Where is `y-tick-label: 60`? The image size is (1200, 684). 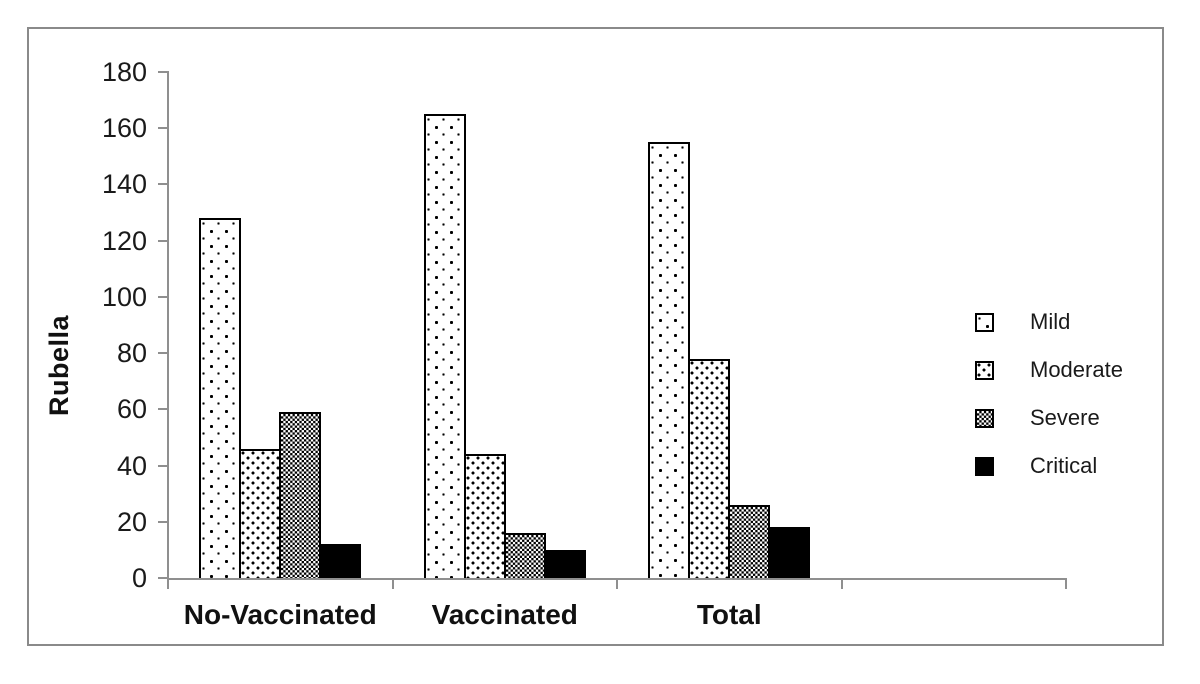 y-tick-label: 60 is located at coordinates (131, 409).